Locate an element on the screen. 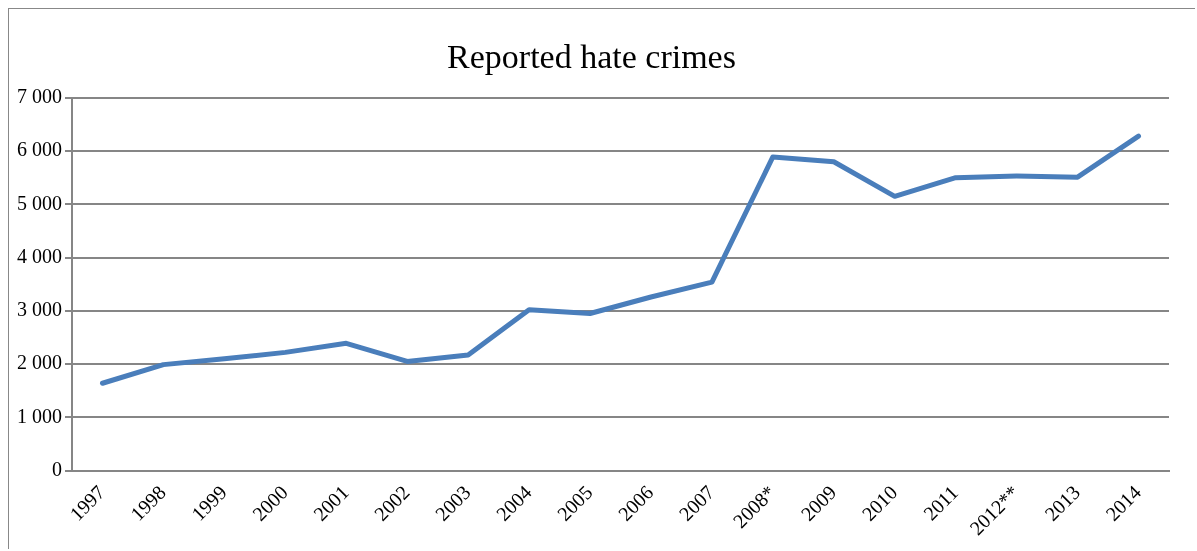 The width and height of the screenshot is (1197, 551). y-tick-label: 0 is located at coordinates (57, 468).